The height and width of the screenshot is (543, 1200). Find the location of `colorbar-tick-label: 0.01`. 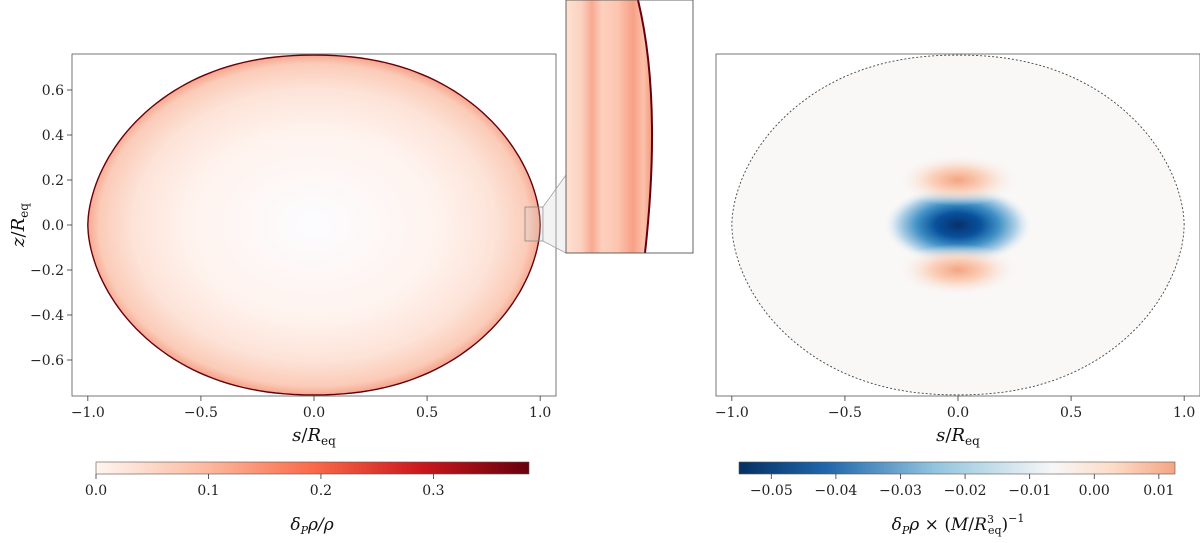

colorbar-tick-label: 0.01 is located at coordinates (1158, 491).